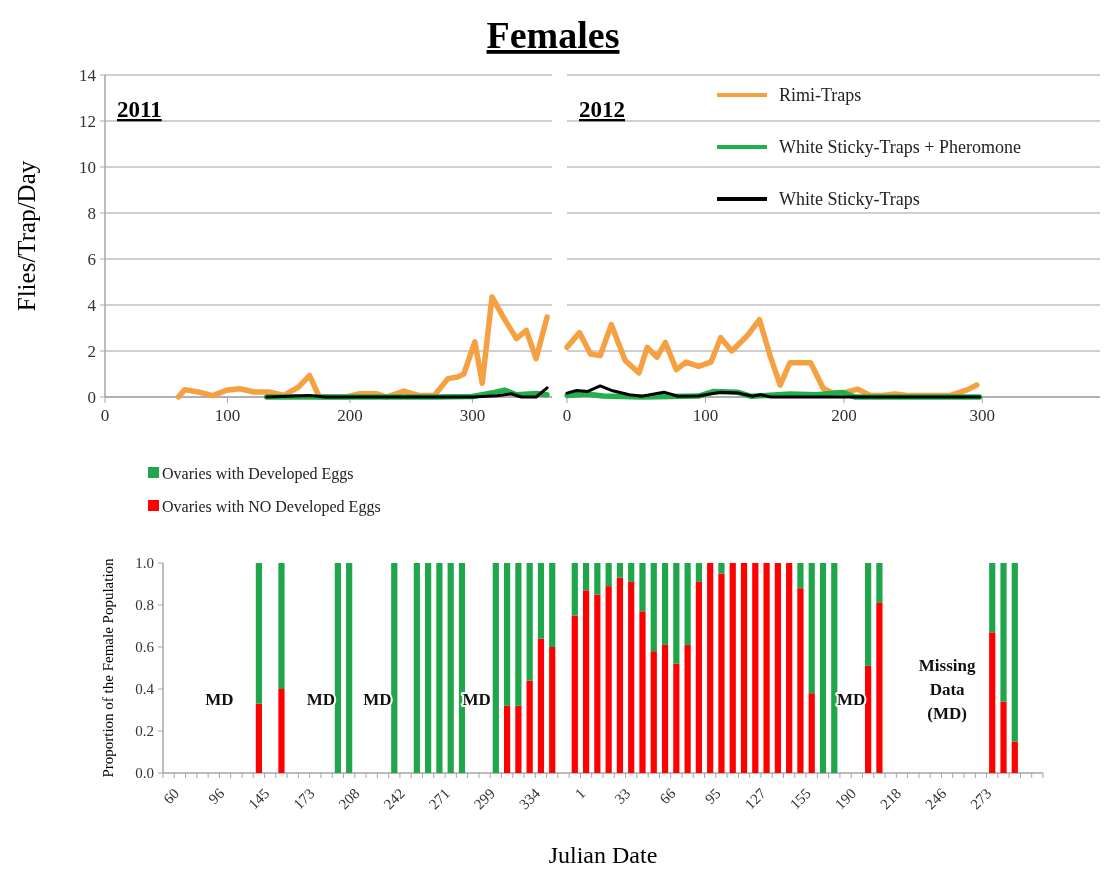 The height and width of the screenshot is (881, 1107). What do you see at coordinates (849, 199) in the screenshot?
I see `legend-label: White Sticky-Traps` at bounding box center [849, 199].